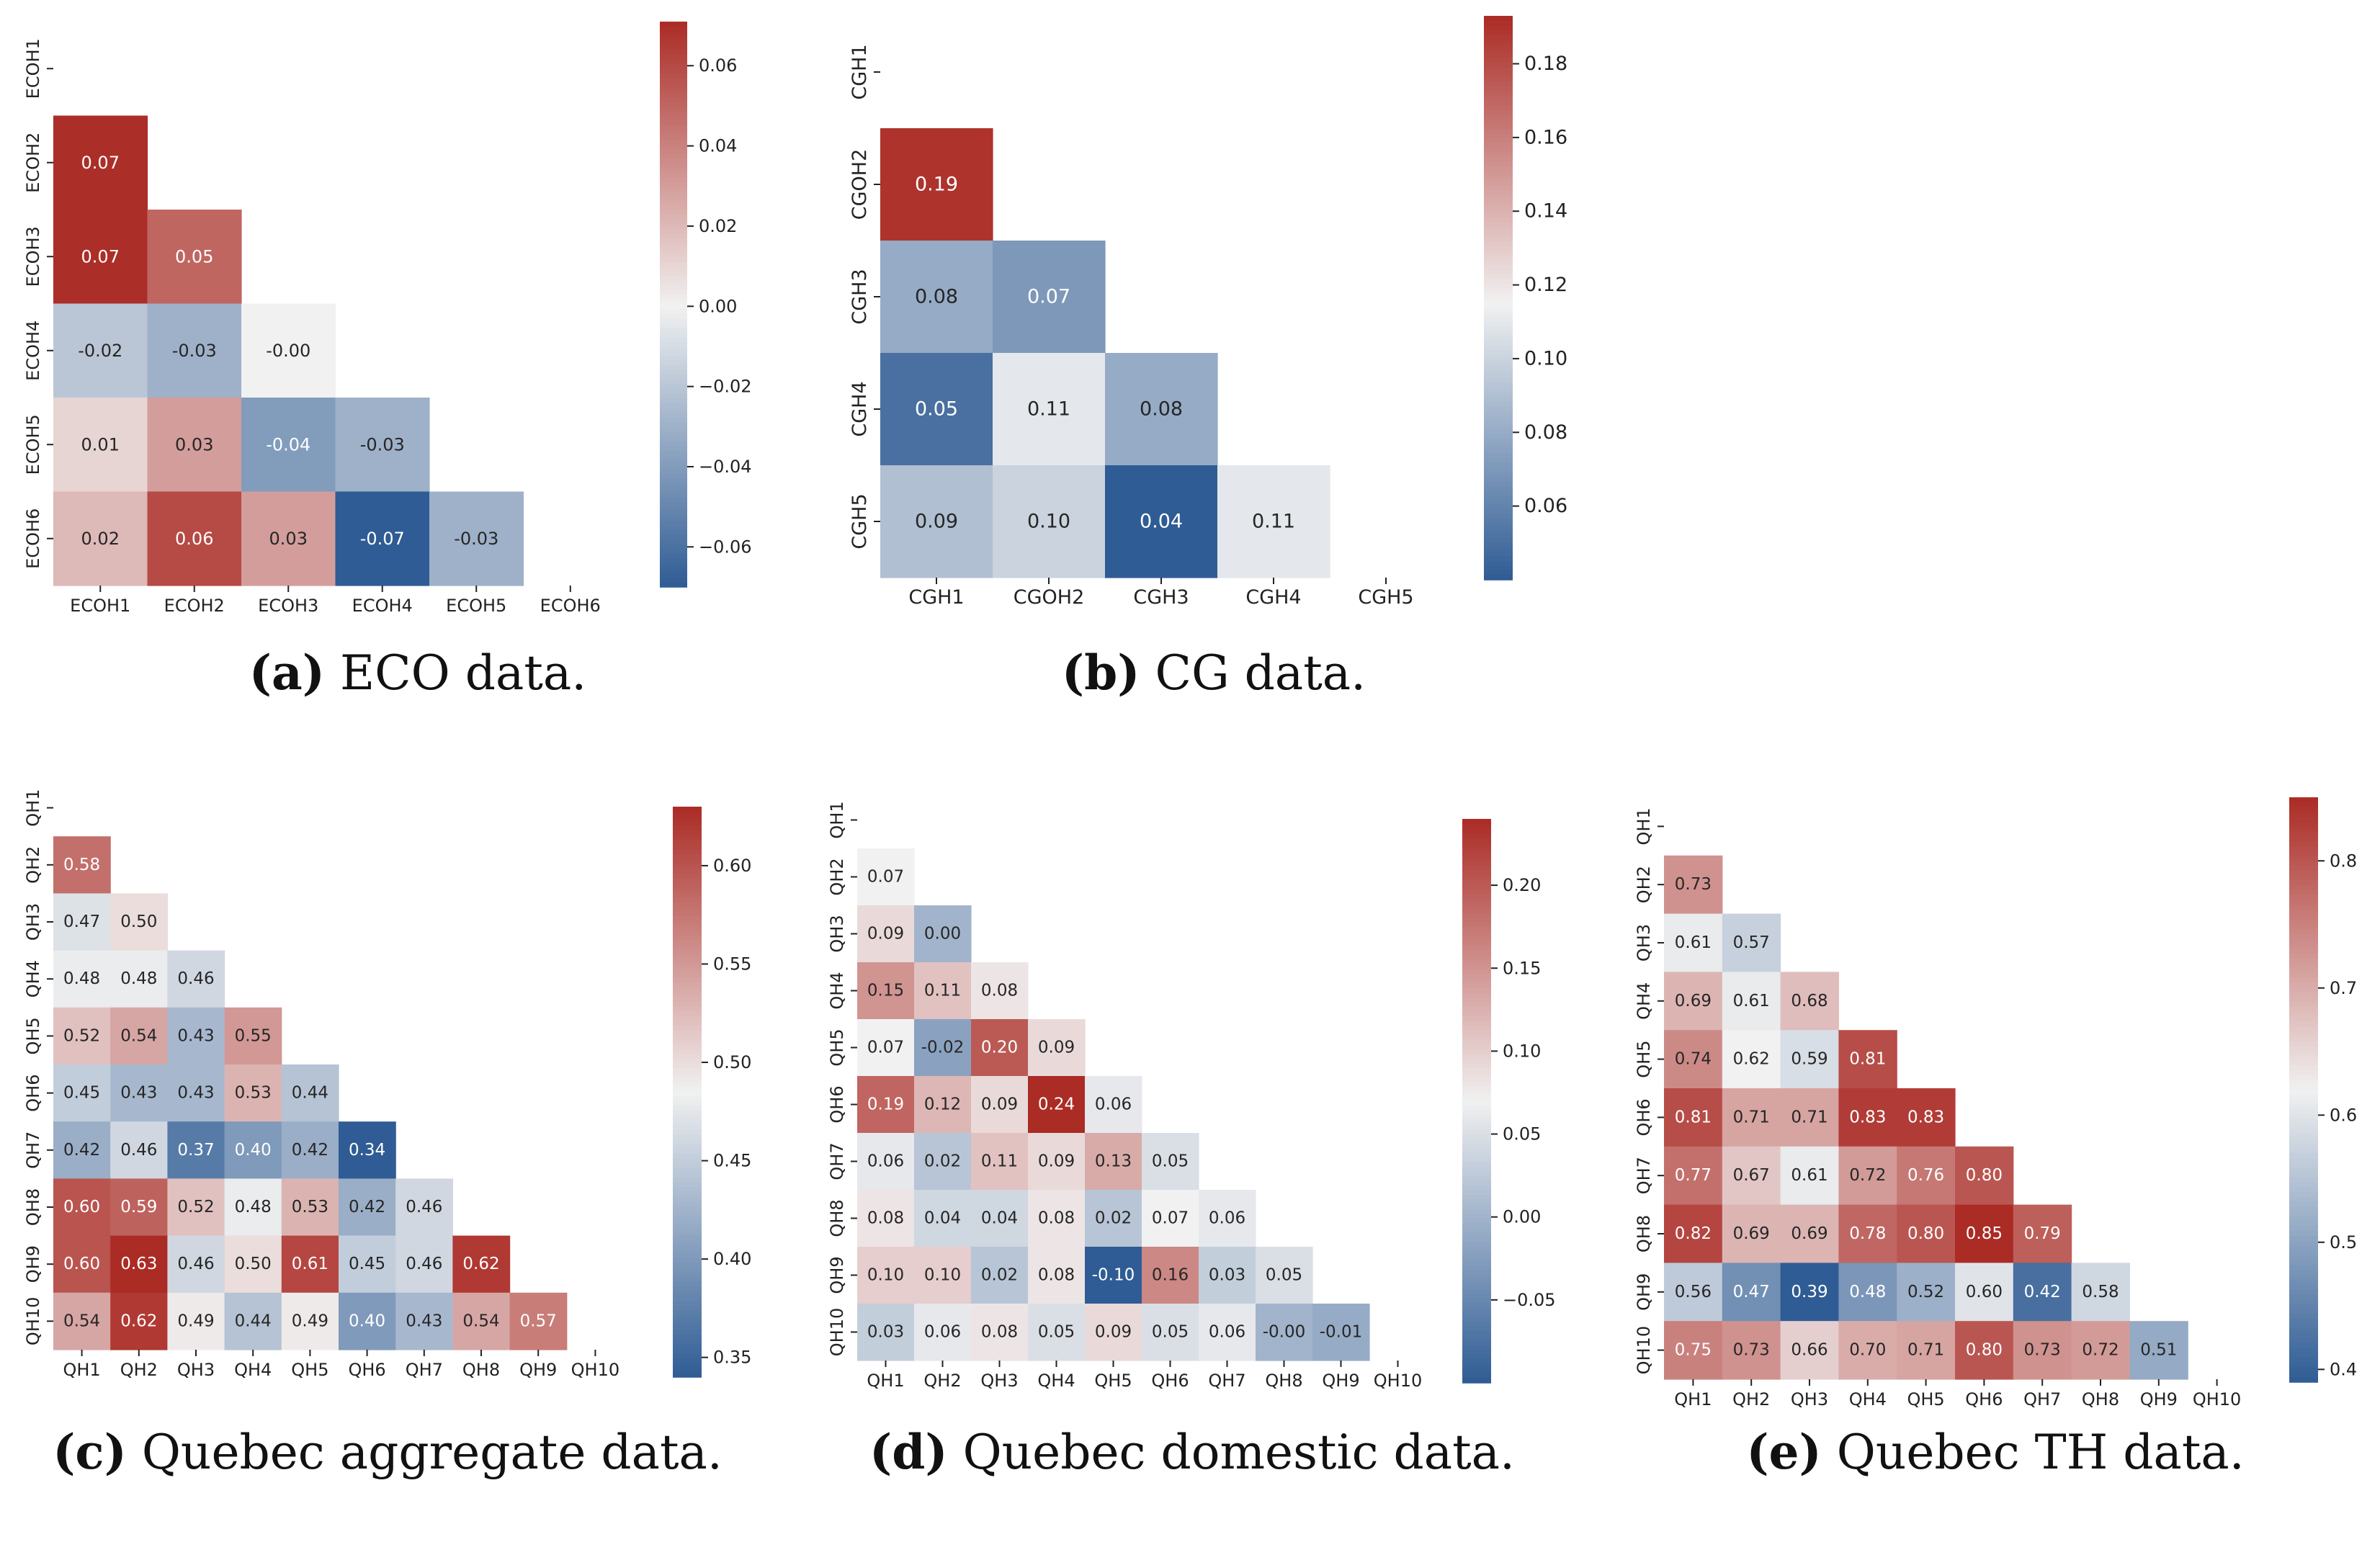 The height and width of the screenshot is (1542, 2380). What do you see at coordinates (194, 444) in the screenshot?
I see `cell-value-label: 0.03` at bounding box center [194, 444].